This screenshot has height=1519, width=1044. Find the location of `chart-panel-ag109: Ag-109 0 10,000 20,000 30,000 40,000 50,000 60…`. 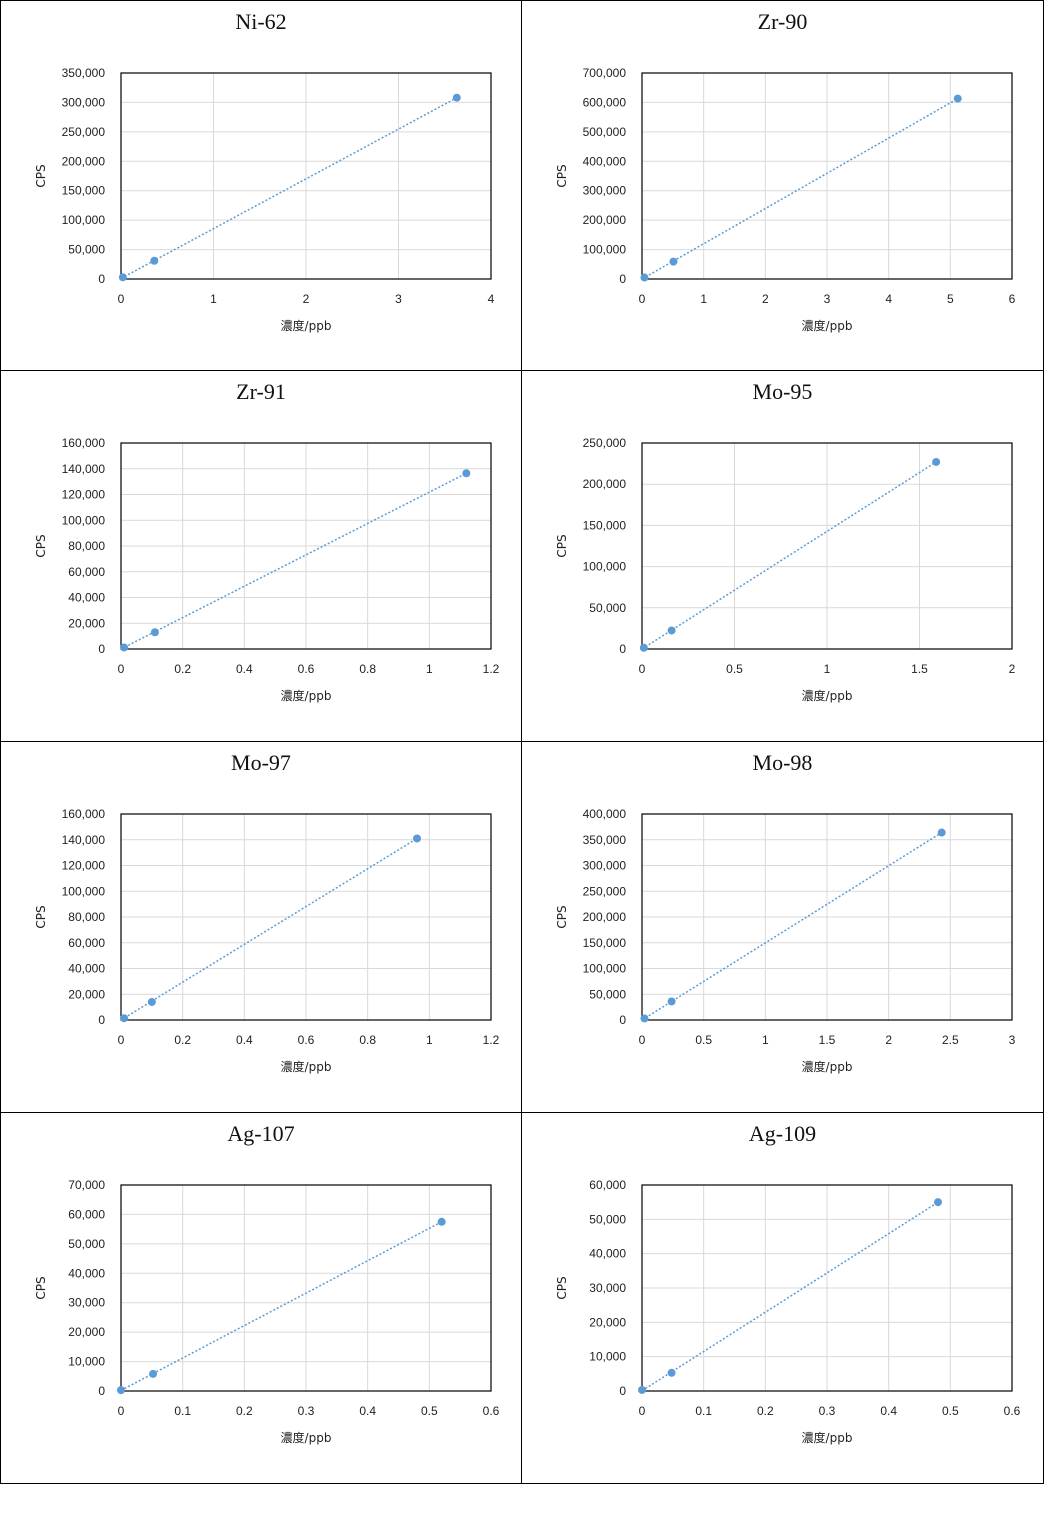

chart-panel-ag109: Ag-109 0 10,000 20,000 30,000 40,000 50,000 60… is located at coordinates (783, 1298).